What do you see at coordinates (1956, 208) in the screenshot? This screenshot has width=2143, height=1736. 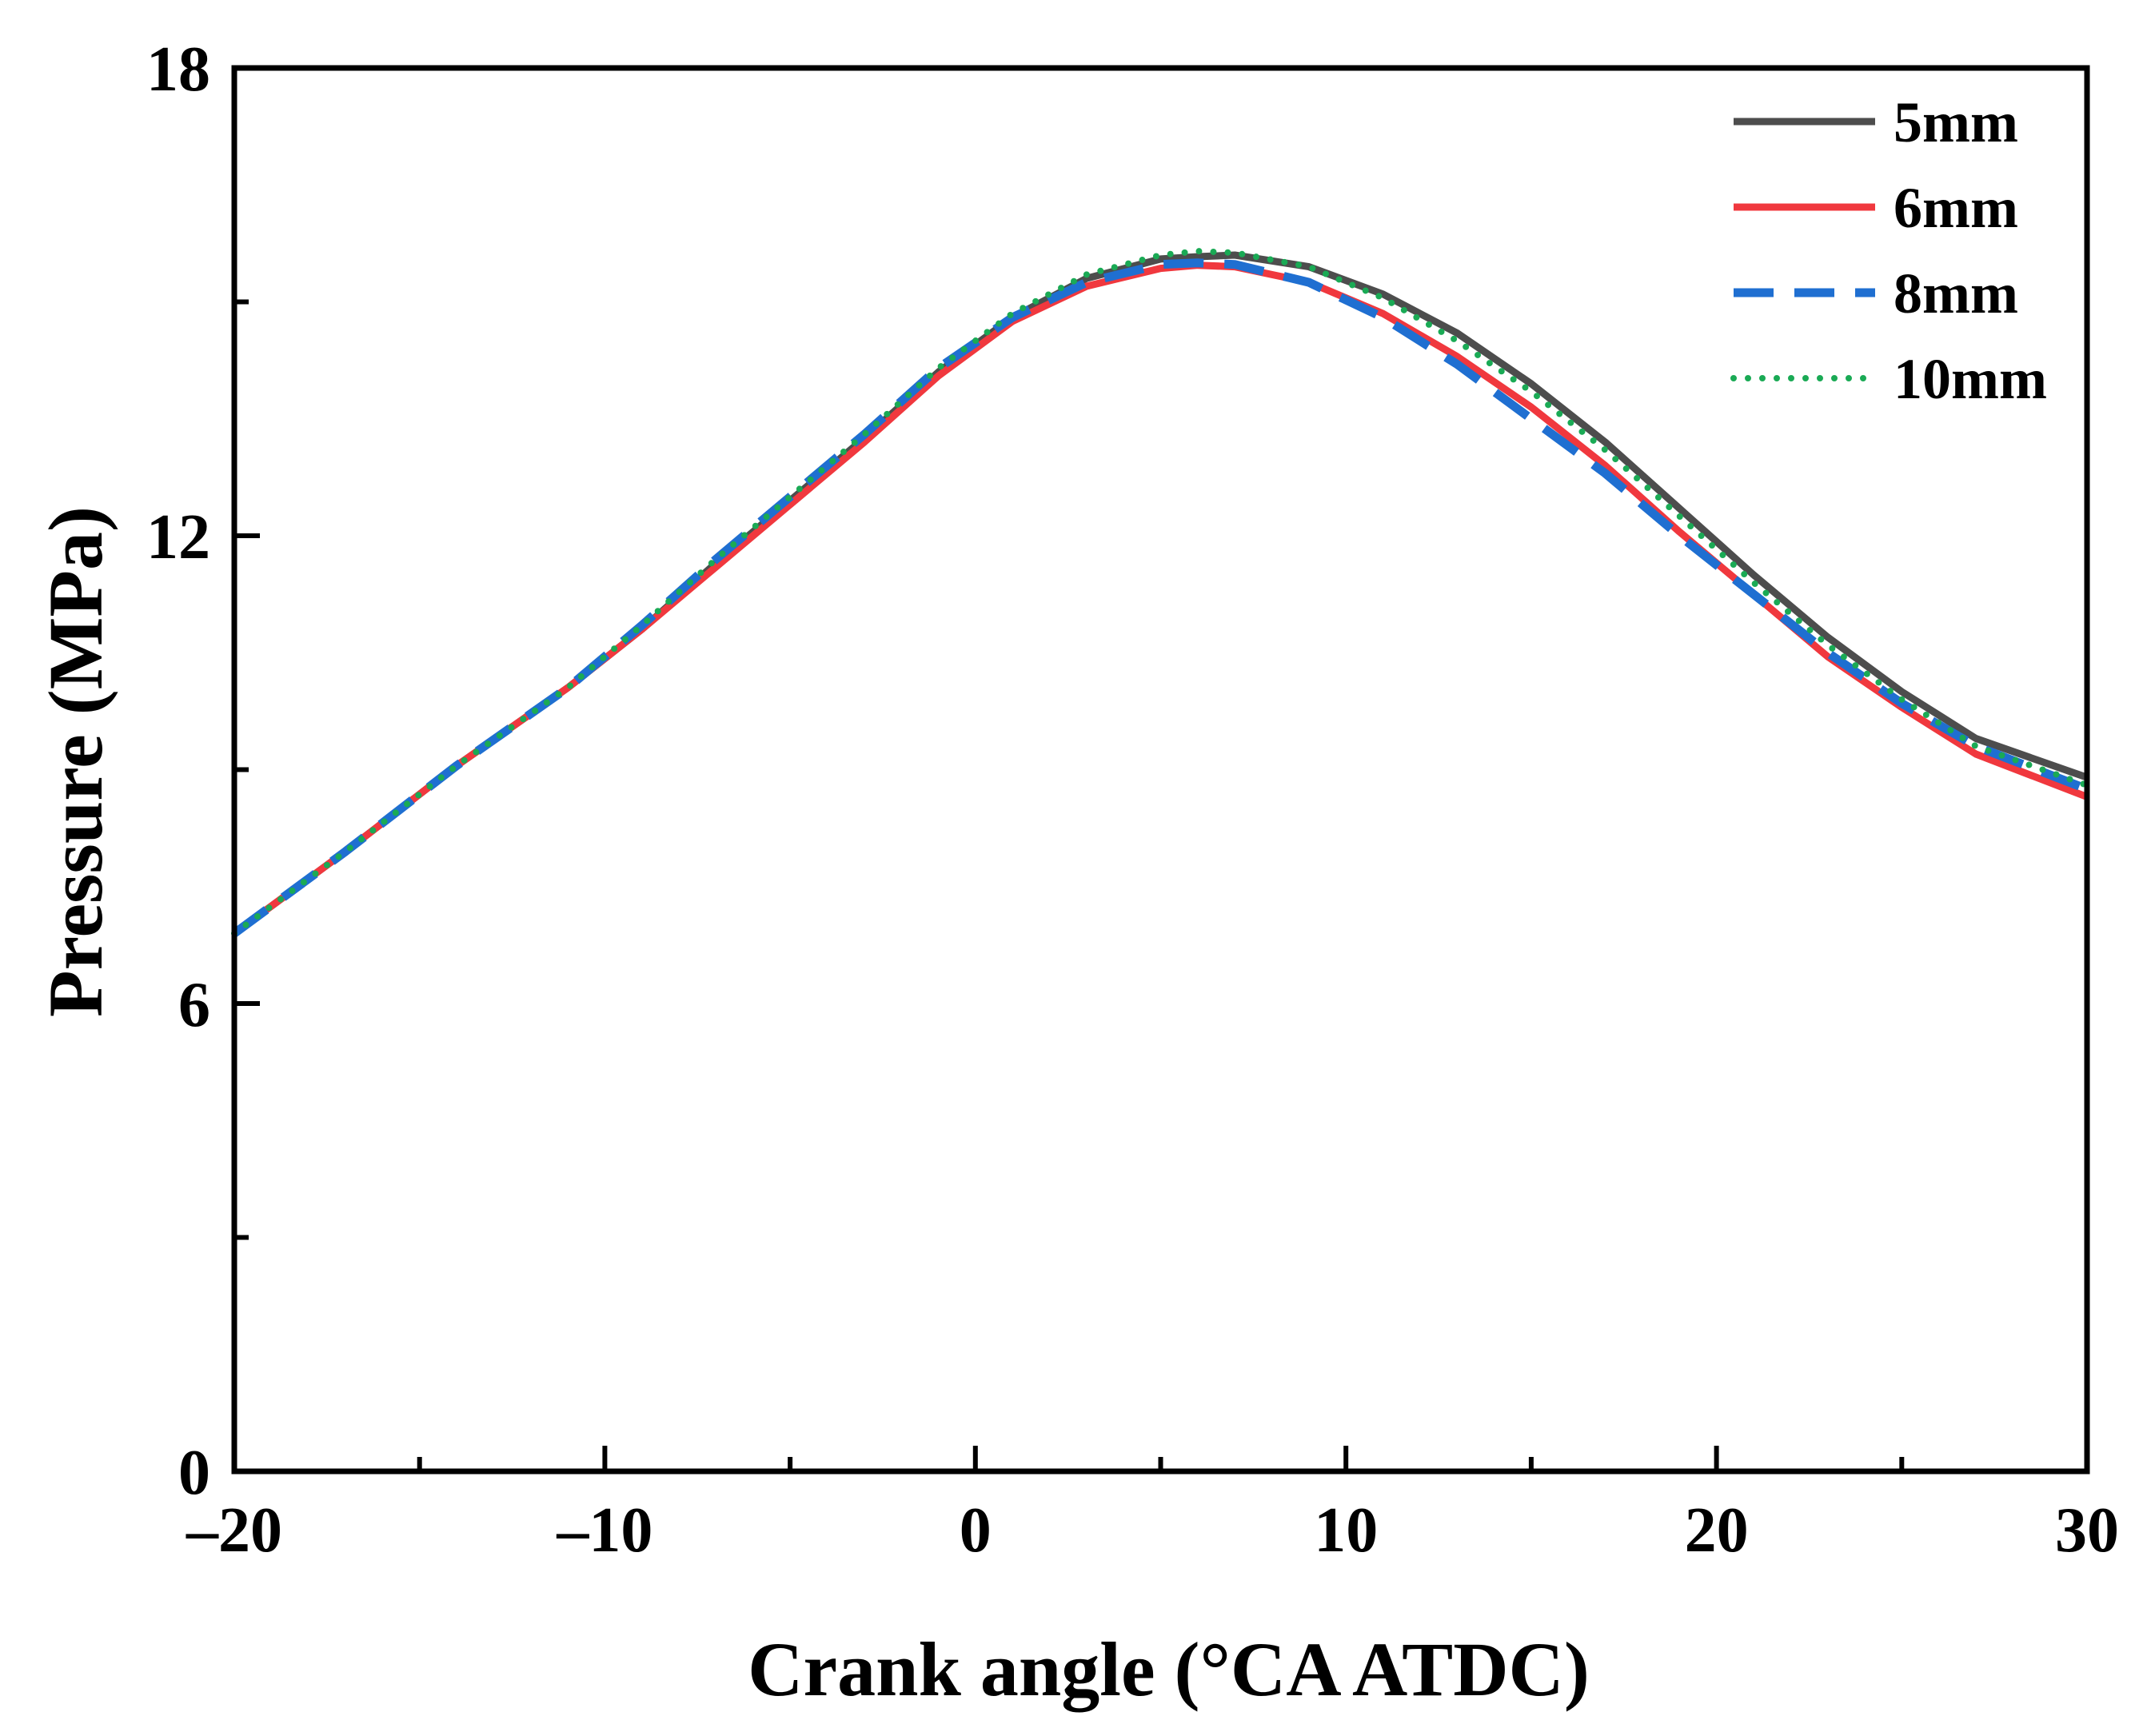 I see `legend-label-6mm: 6mm` at bounding box center [1956, 208].